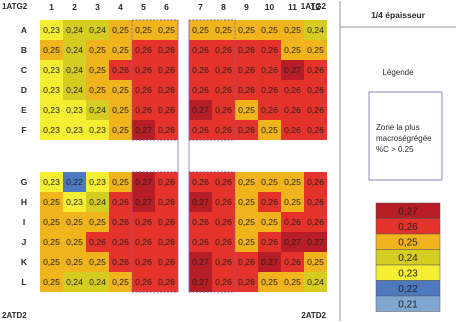 The width and height of the screenshot is (456, 322). I want to click on cell-value-J2: 0,25, so click(74, 242).